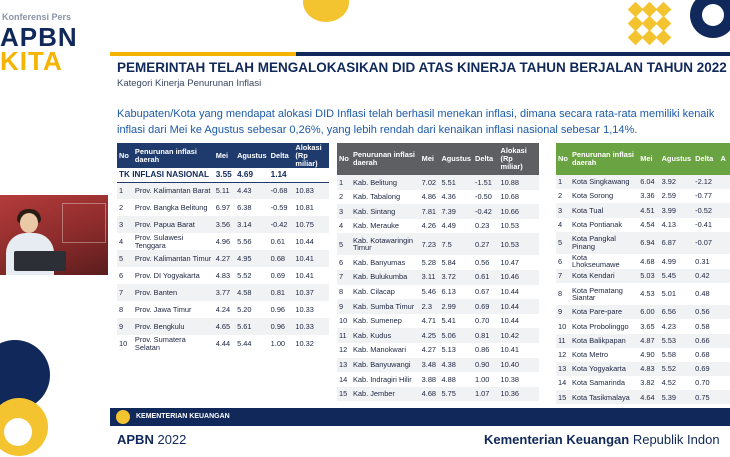 This screenshot has height=457, width=730. I want to click on cell-mei: 4.68, so click(429, 394).